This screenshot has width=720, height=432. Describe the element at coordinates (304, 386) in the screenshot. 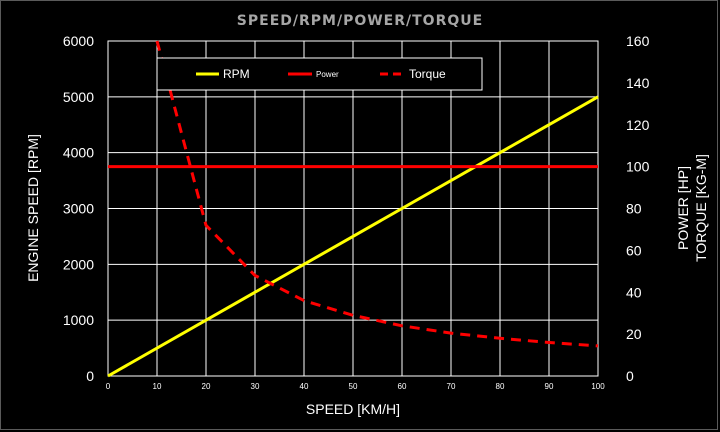

I see `x-tick-label: 40` at that location.